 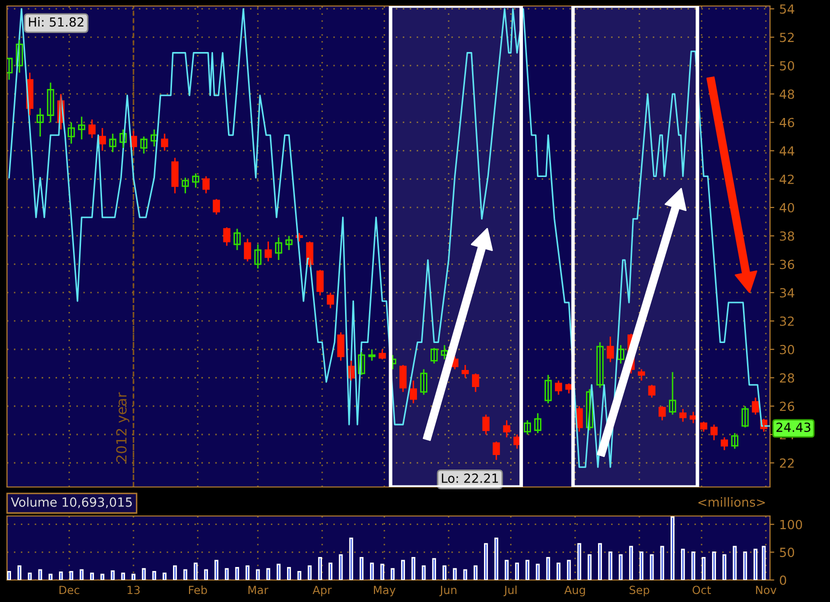 I want to click on x-tick-label: Dec, so click(x=70, y=590).